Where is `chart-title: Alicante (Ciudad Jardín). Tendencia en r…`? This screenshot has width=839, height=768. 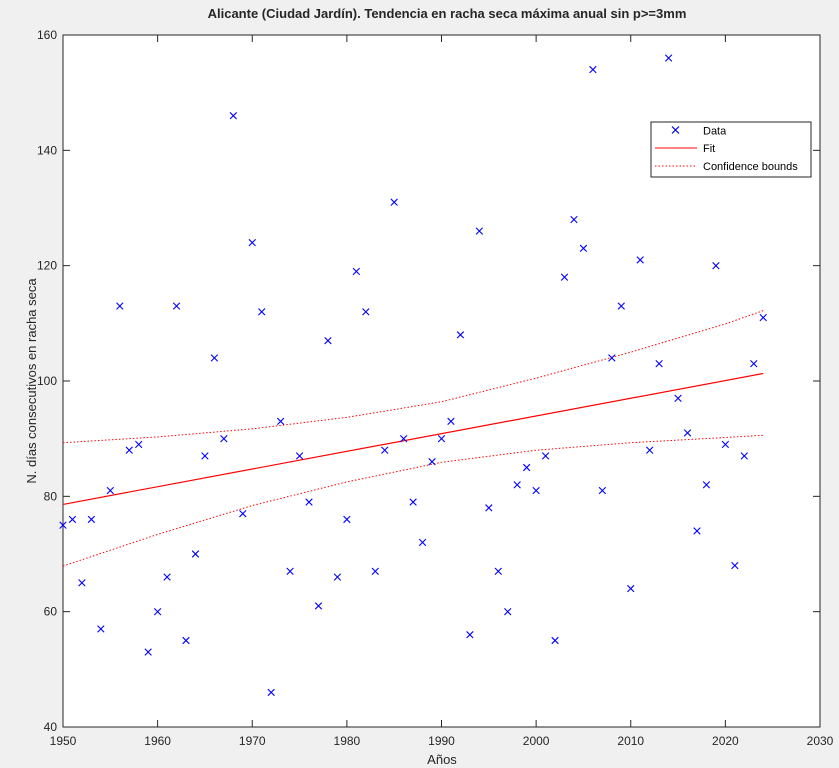
chart-title: Alicante (Ciudad Jardín). Tendencia en r… is located at coordinates (447, 13).